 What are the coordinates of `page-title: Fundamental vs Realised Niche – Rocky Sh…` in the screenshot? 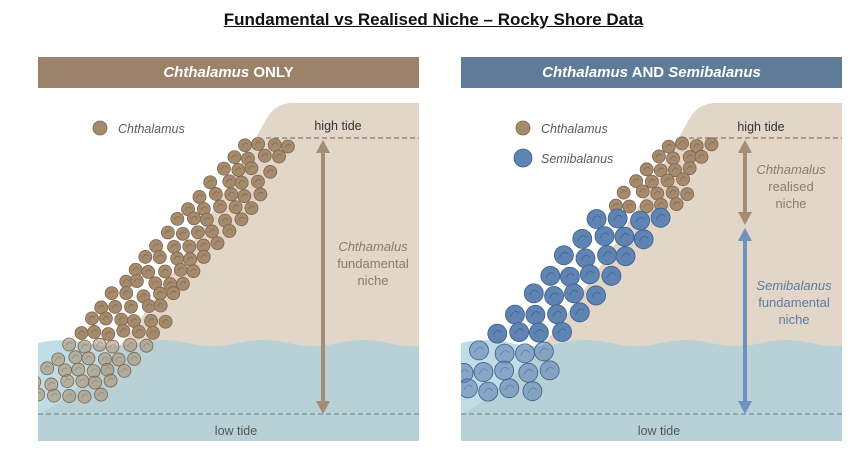 It's located at (433, 19).